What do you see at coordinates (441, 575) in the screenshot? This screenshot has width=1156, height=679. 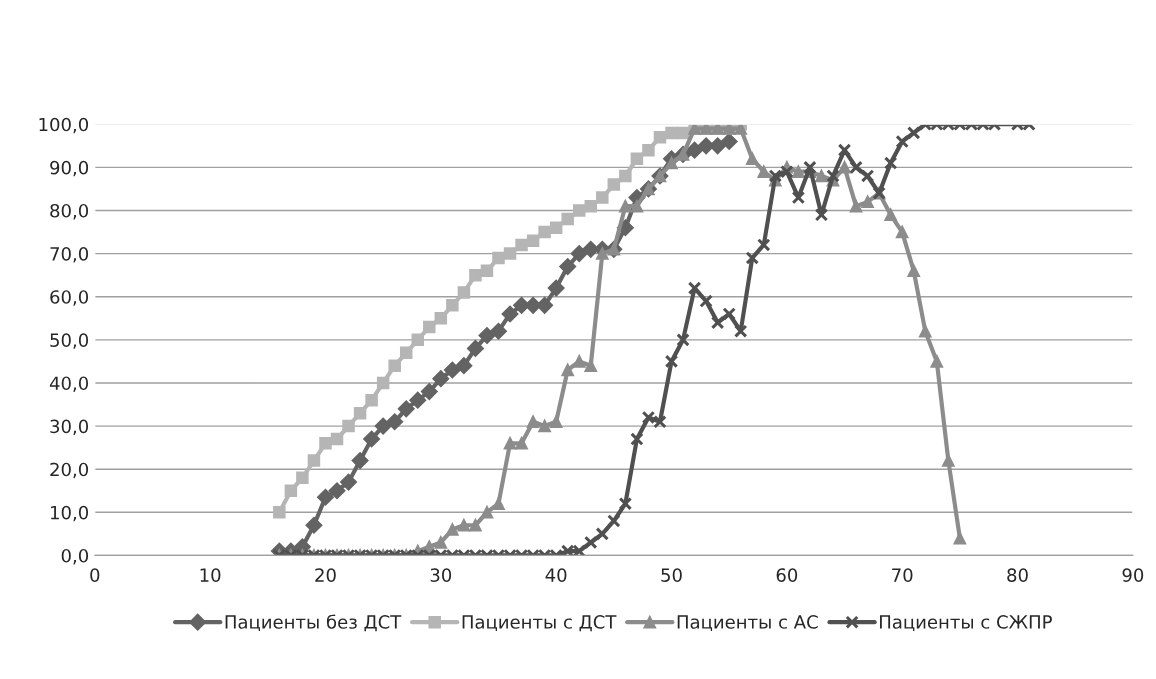 I see `x-tick-label: 30` at bounding box center [441, 575].